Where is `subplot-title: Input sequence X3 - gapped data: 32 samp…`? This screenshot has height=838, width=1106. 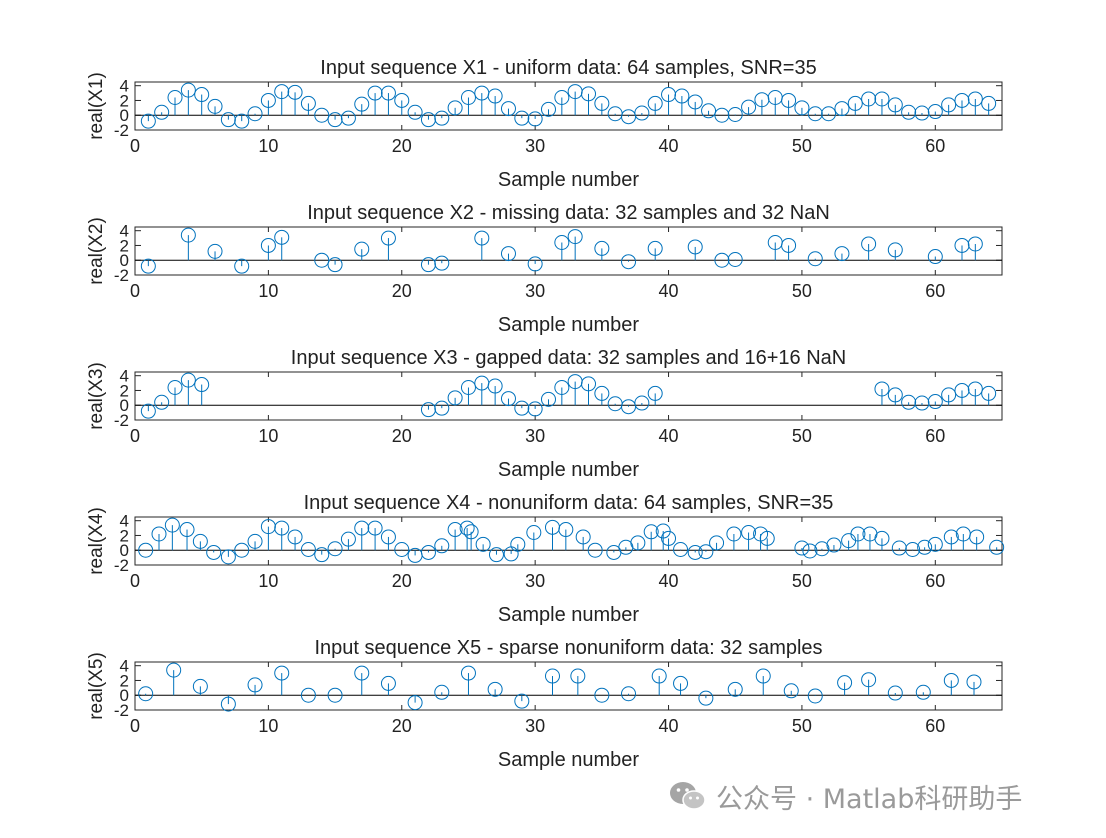
subplot-title: Input sequence X3 - gapped data: 32 samp… is located at coordinates (568, 358).